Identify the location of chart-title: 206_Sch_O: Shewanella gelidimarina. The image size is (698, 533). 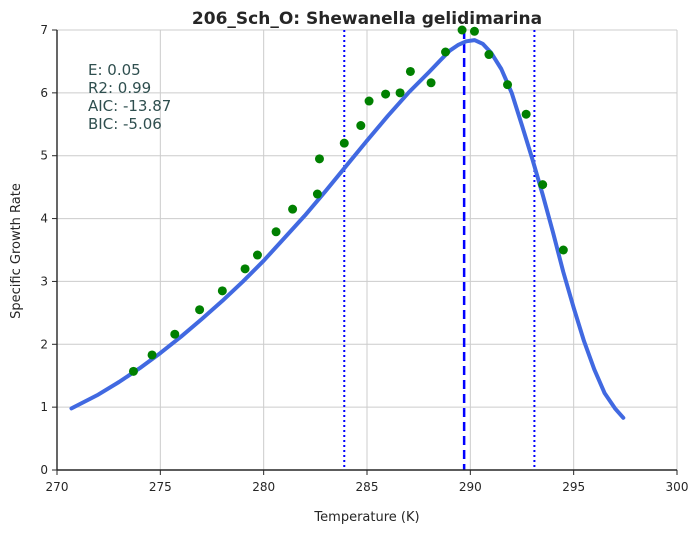
(367, 19).